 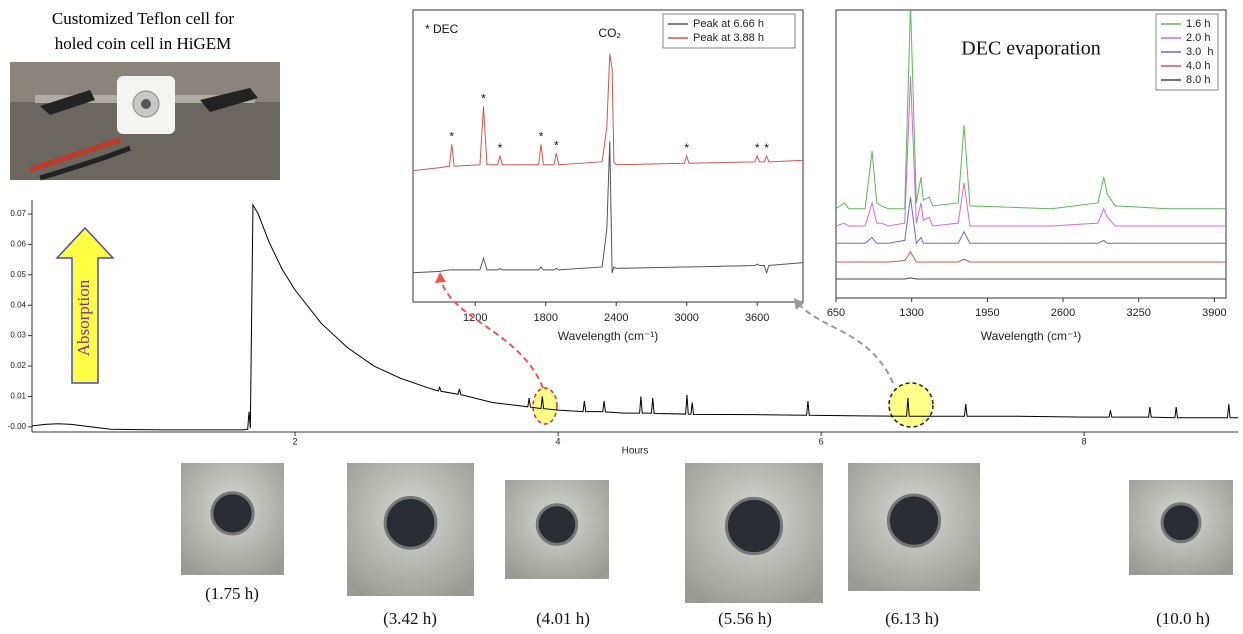 I want to click on x-tick-label: 650, so click(x=836, y=313).